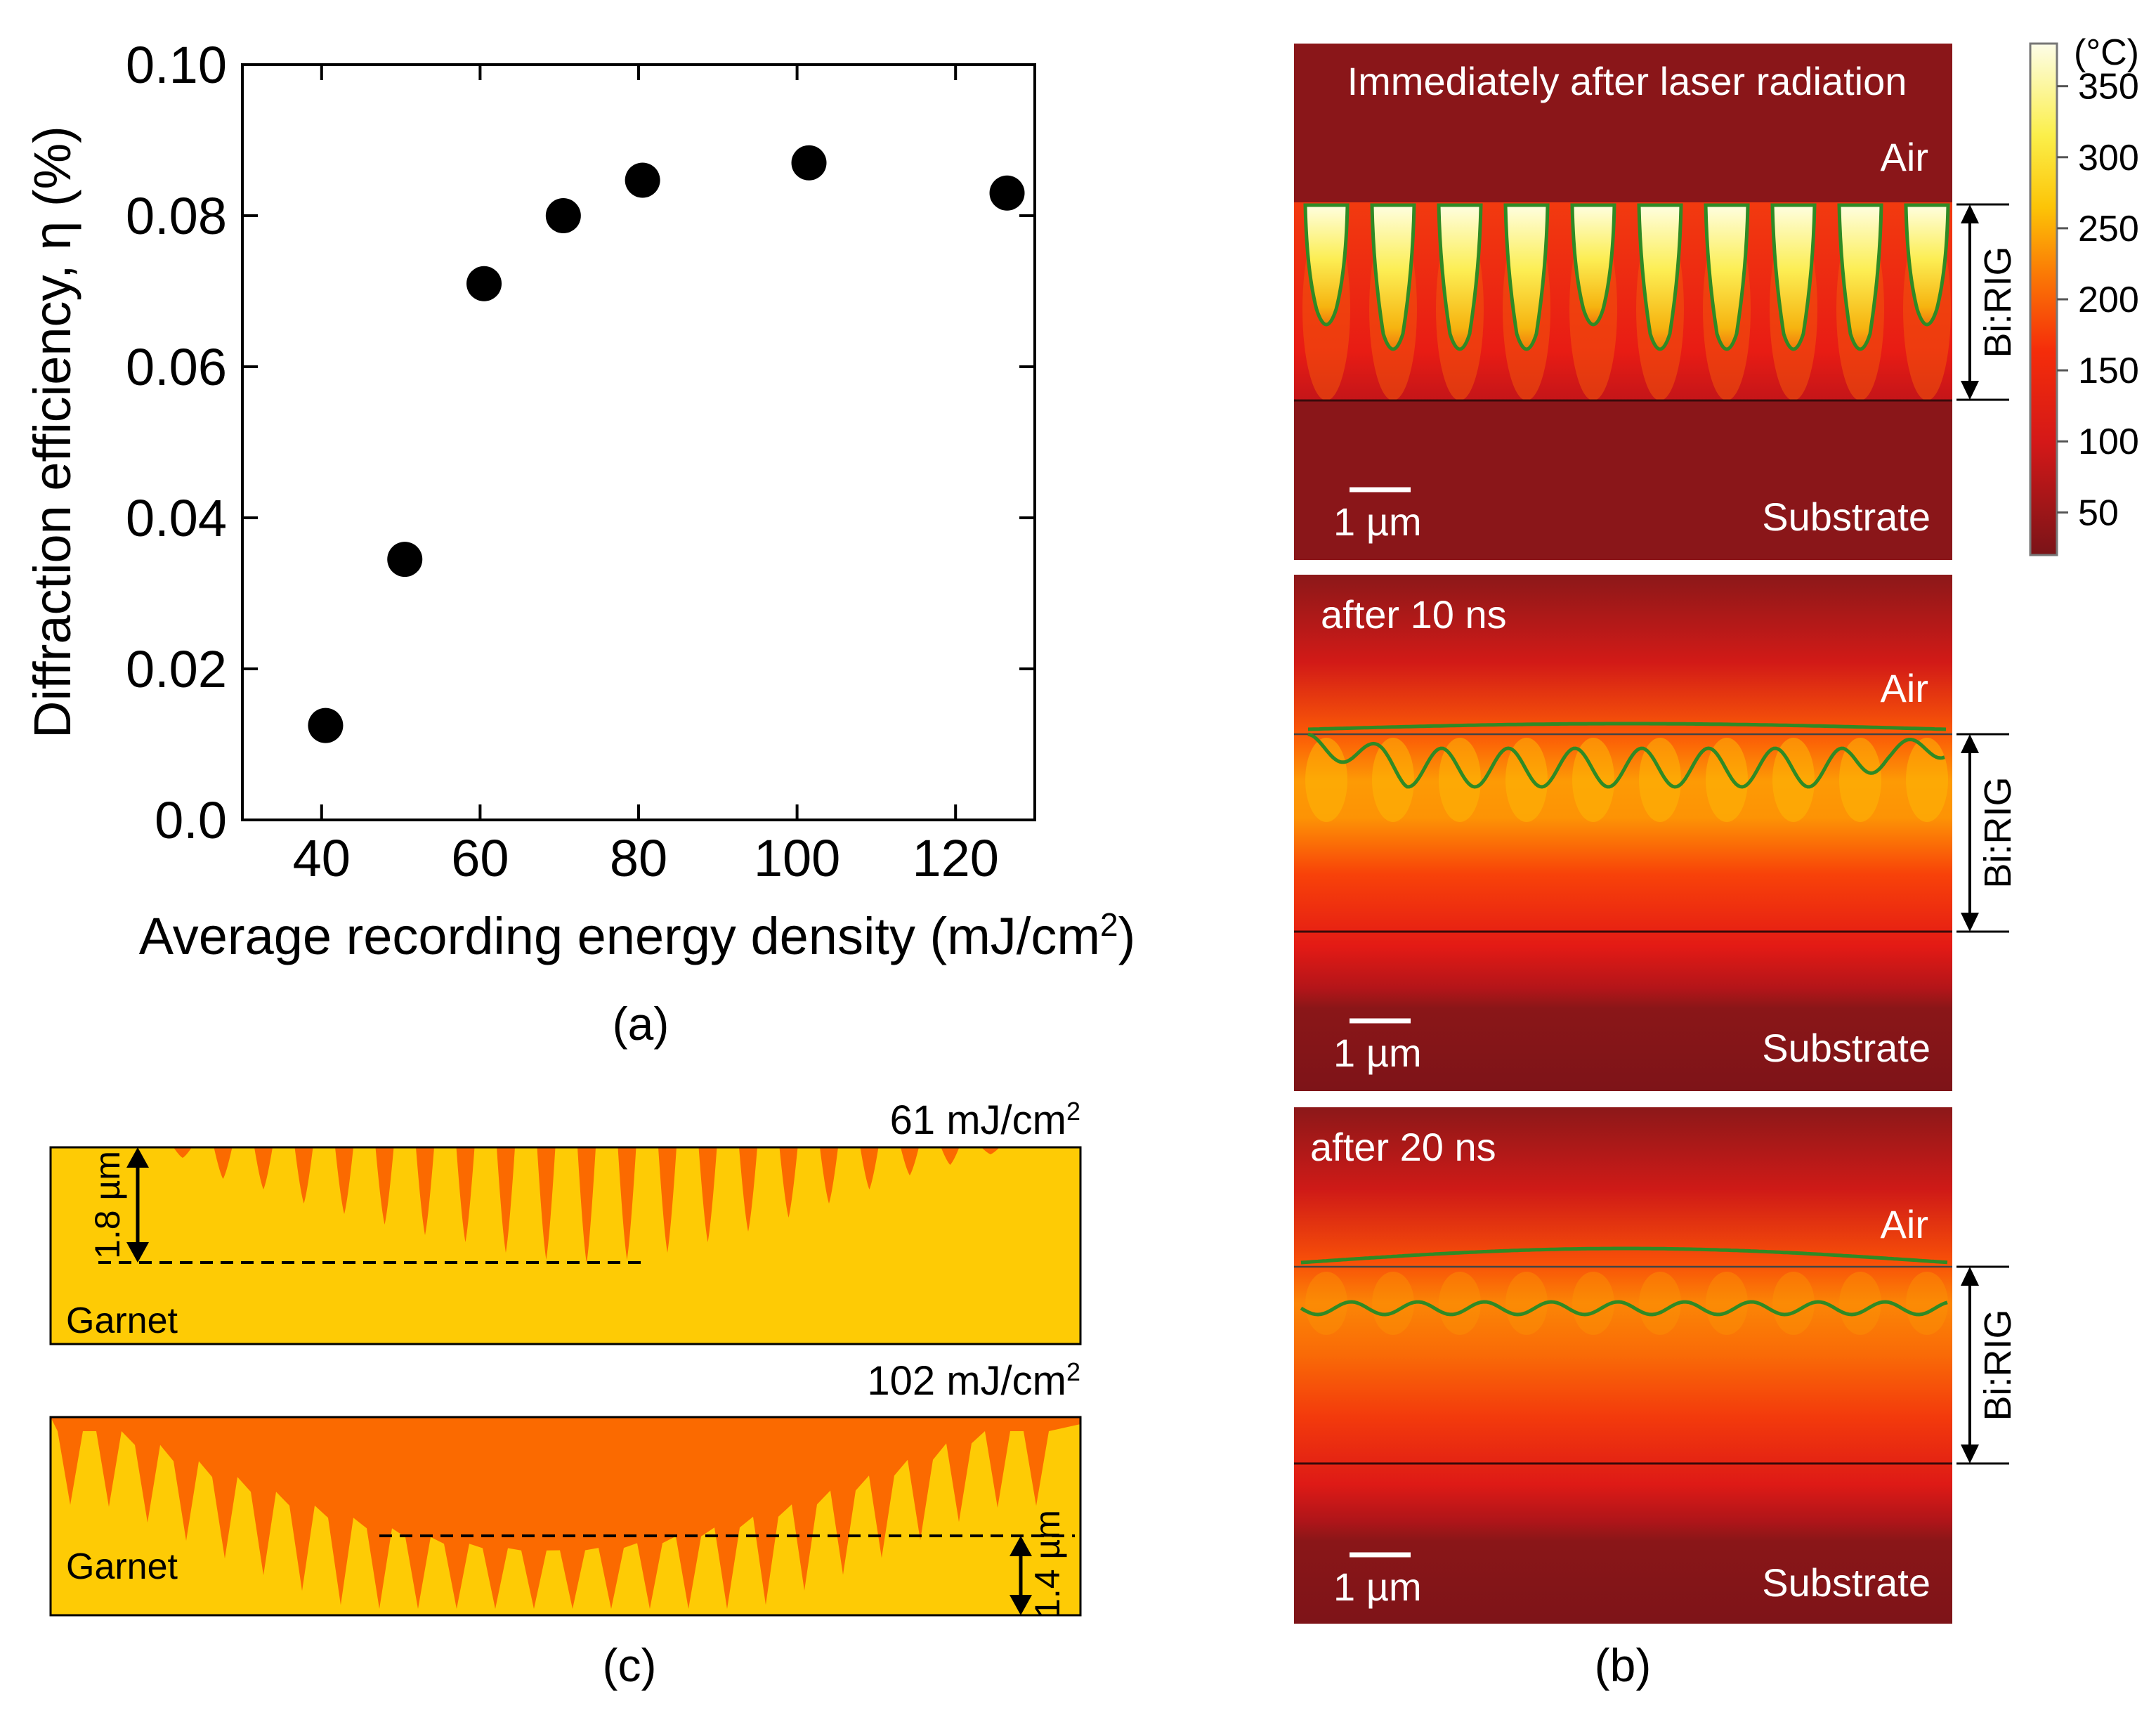  Describe the element at coordinates (176, 669) in the screenshot. I see `y-tick-label: 0.02` at that location.